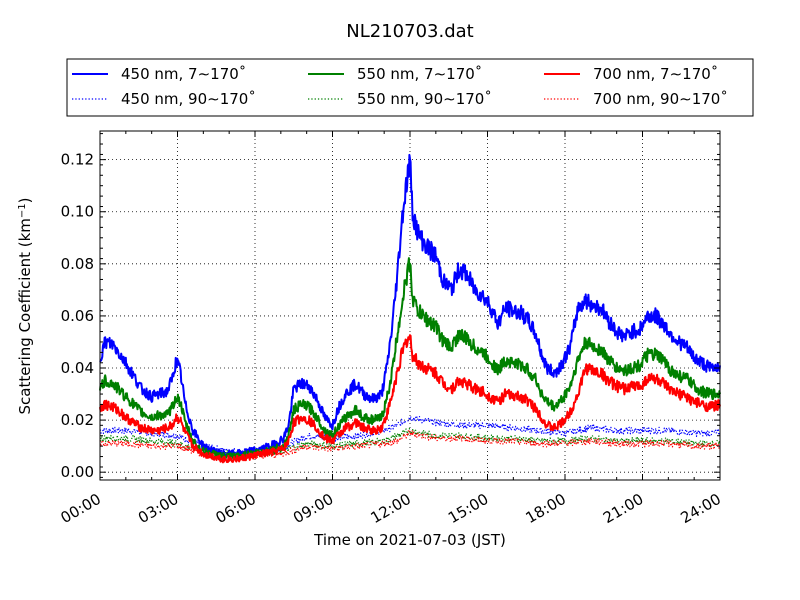  I want to click on y-tick-label-6: 0.12, so click(77, 160).